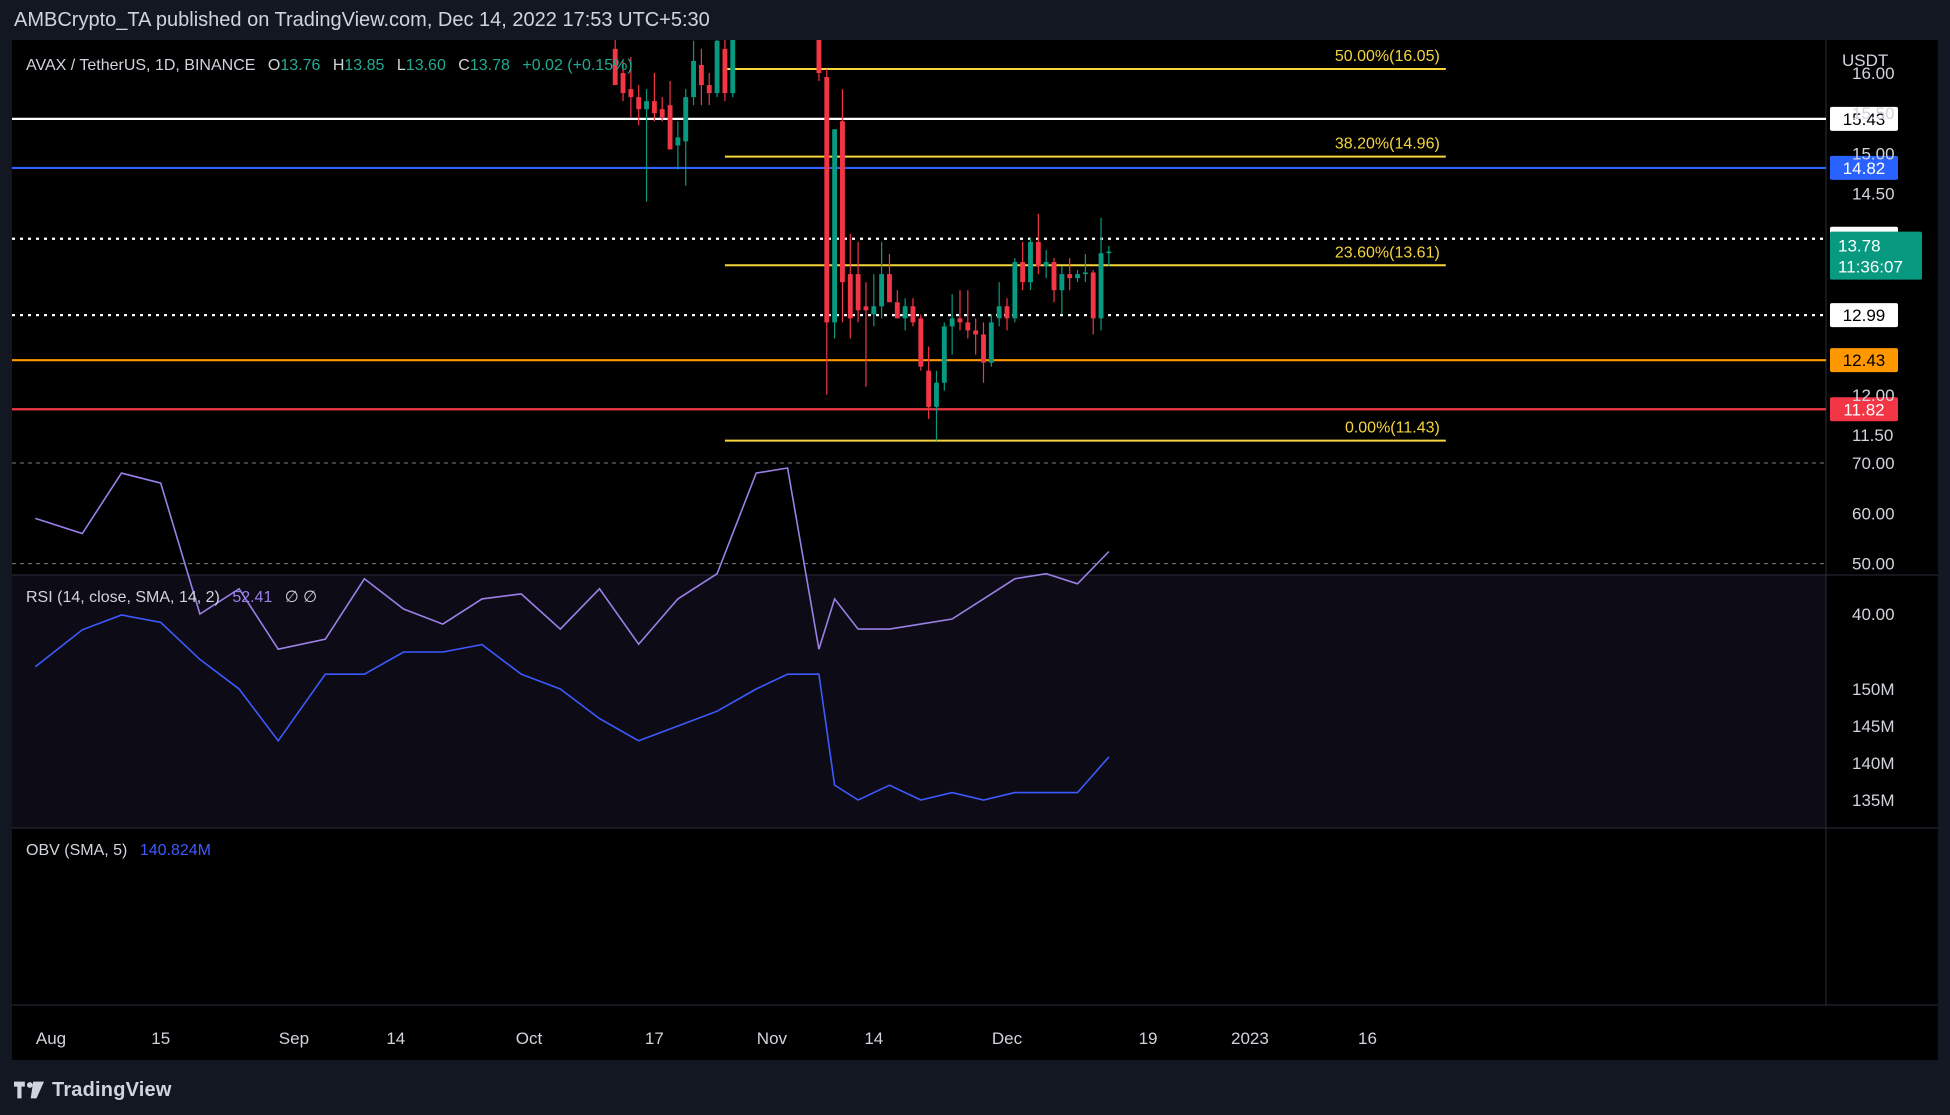  I want to click on obv-tick: 150M, so click(1873, 689).